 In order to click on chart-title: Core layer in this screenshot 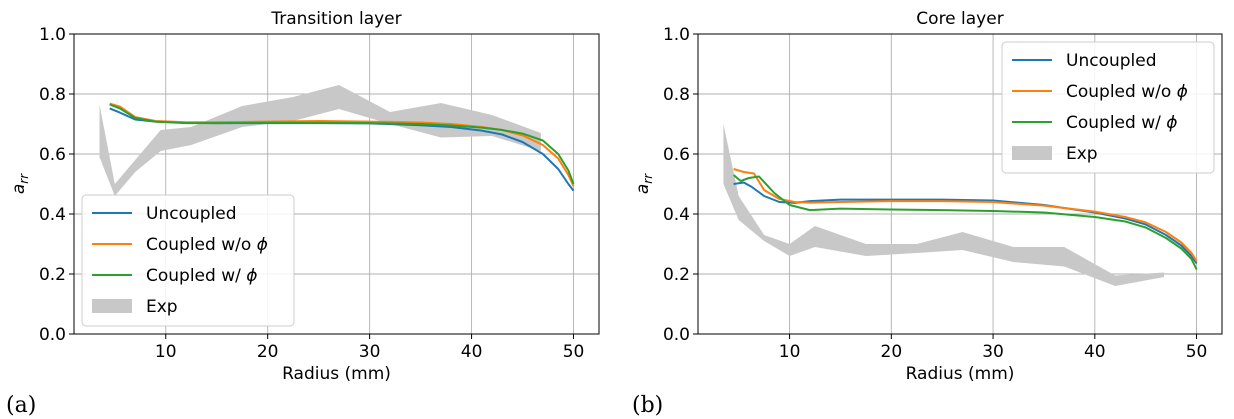, I will do `click(959, 19)`.